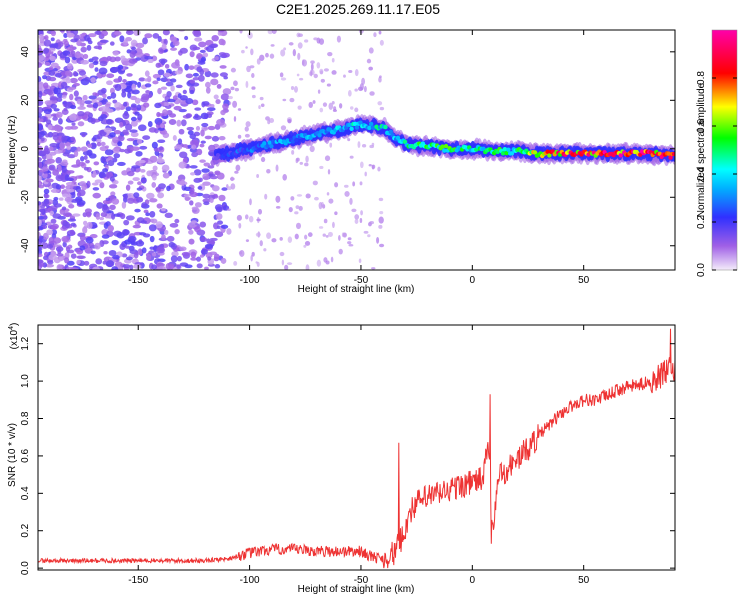 The height and width of the screenshot is (600, 750). I want to click on y-tick-label: 0.8, so click(25, 418).